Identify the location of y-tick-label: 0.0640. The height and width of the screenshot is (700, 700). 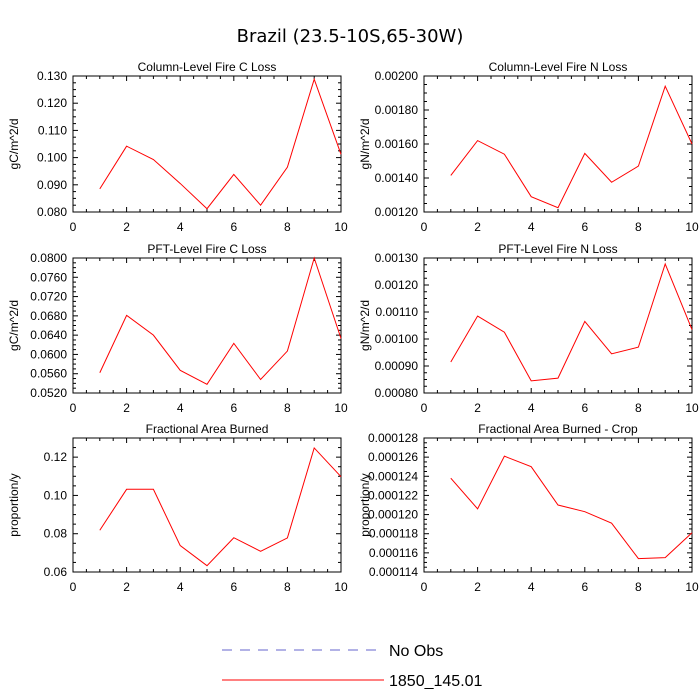
(48, 335).